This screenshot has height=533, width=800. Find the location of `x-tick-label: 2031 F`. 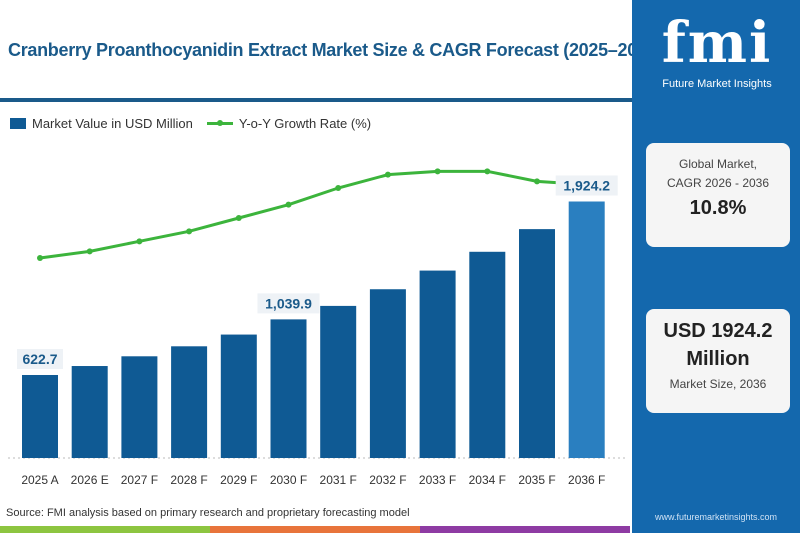

x-tick-label: 2031 F is located at coordinates (338, 480).